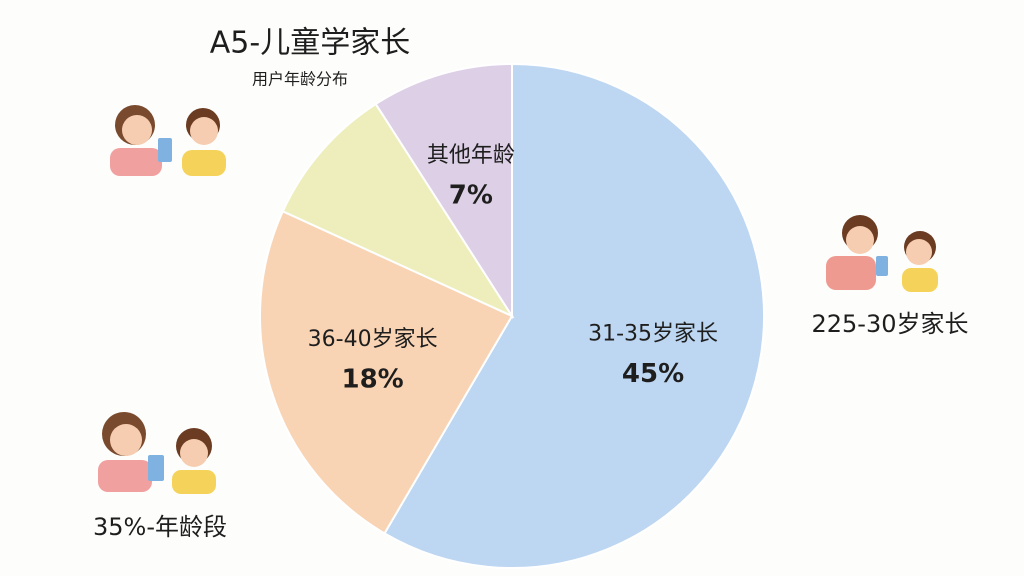 The image size is (1024, 576). What do you see at coordinates (889, 324) in the screenshot?
I see `annotation: 225-30岁家长` at bounding box center [889, 324].